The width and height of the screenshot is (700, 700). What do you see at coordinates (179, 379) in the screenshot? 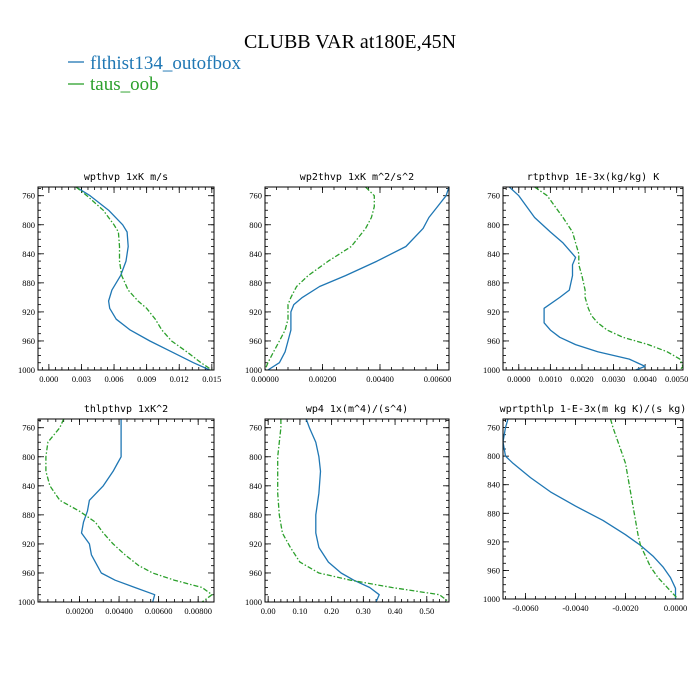
I see `x-tick-label: 0.012` at bounding box center [179, 379].